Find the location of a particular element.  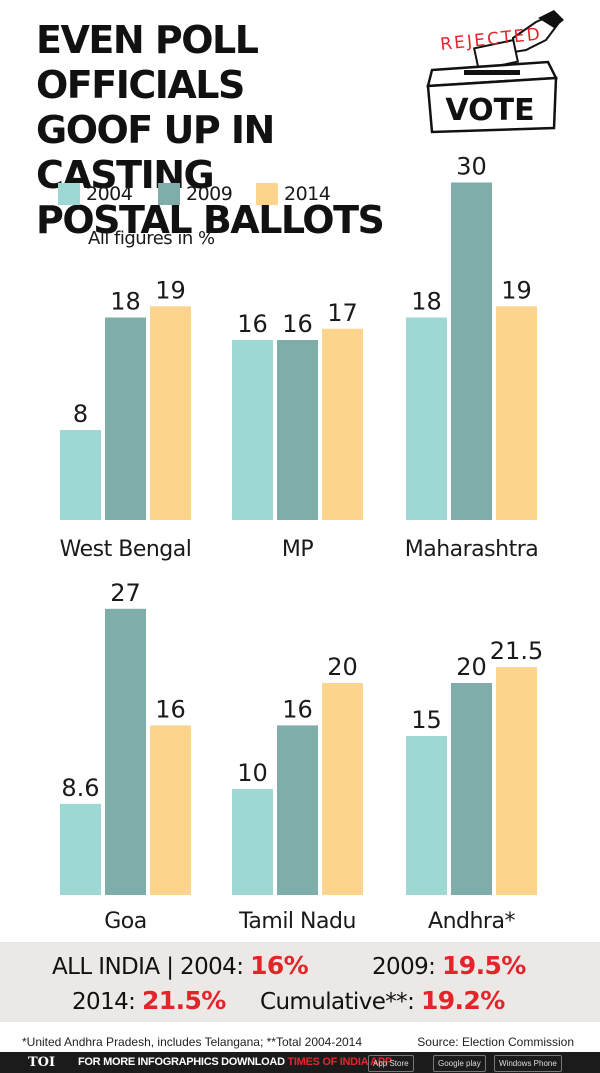

value-label-west-bengal-2004: 8 is located at coordinates (80, 414).